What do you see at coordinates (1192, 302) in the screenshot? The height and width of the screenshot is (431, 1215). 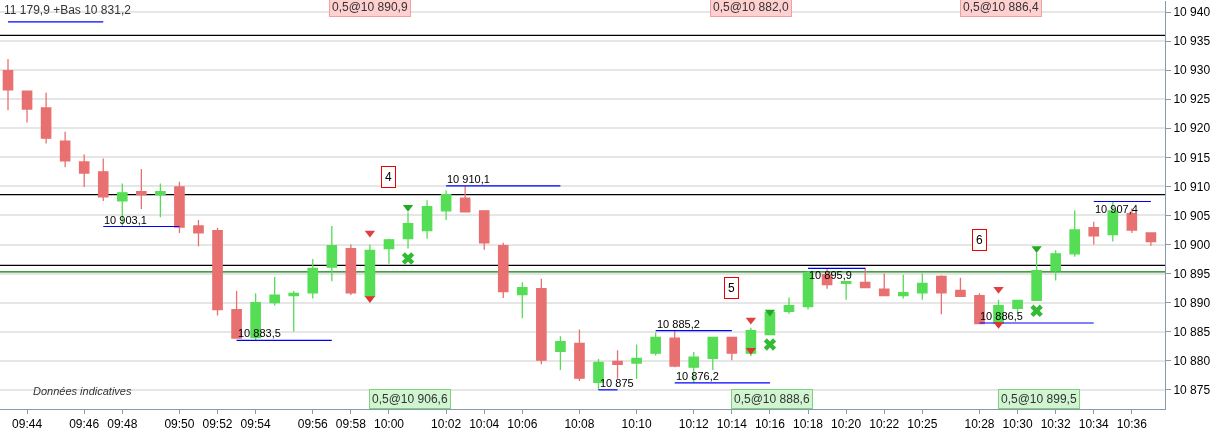 I see `y-tick-label: 10 890` at bounding box center [1192, 302].